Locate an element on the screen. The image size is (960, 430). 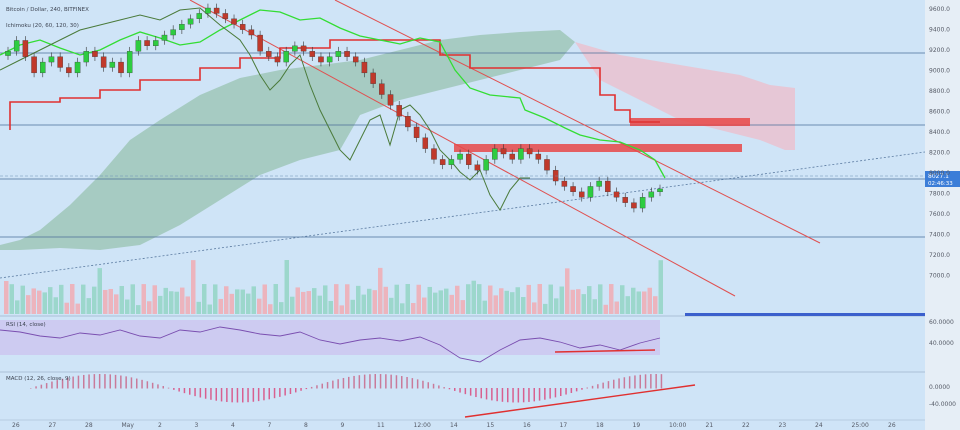
time-tick-label: 15 is located at coordinates (491, 425).